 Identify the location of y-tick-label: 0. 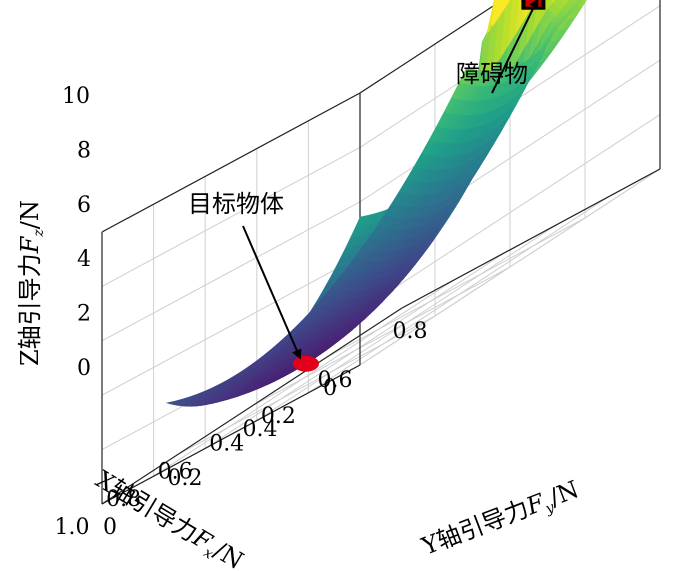
(110, 527).